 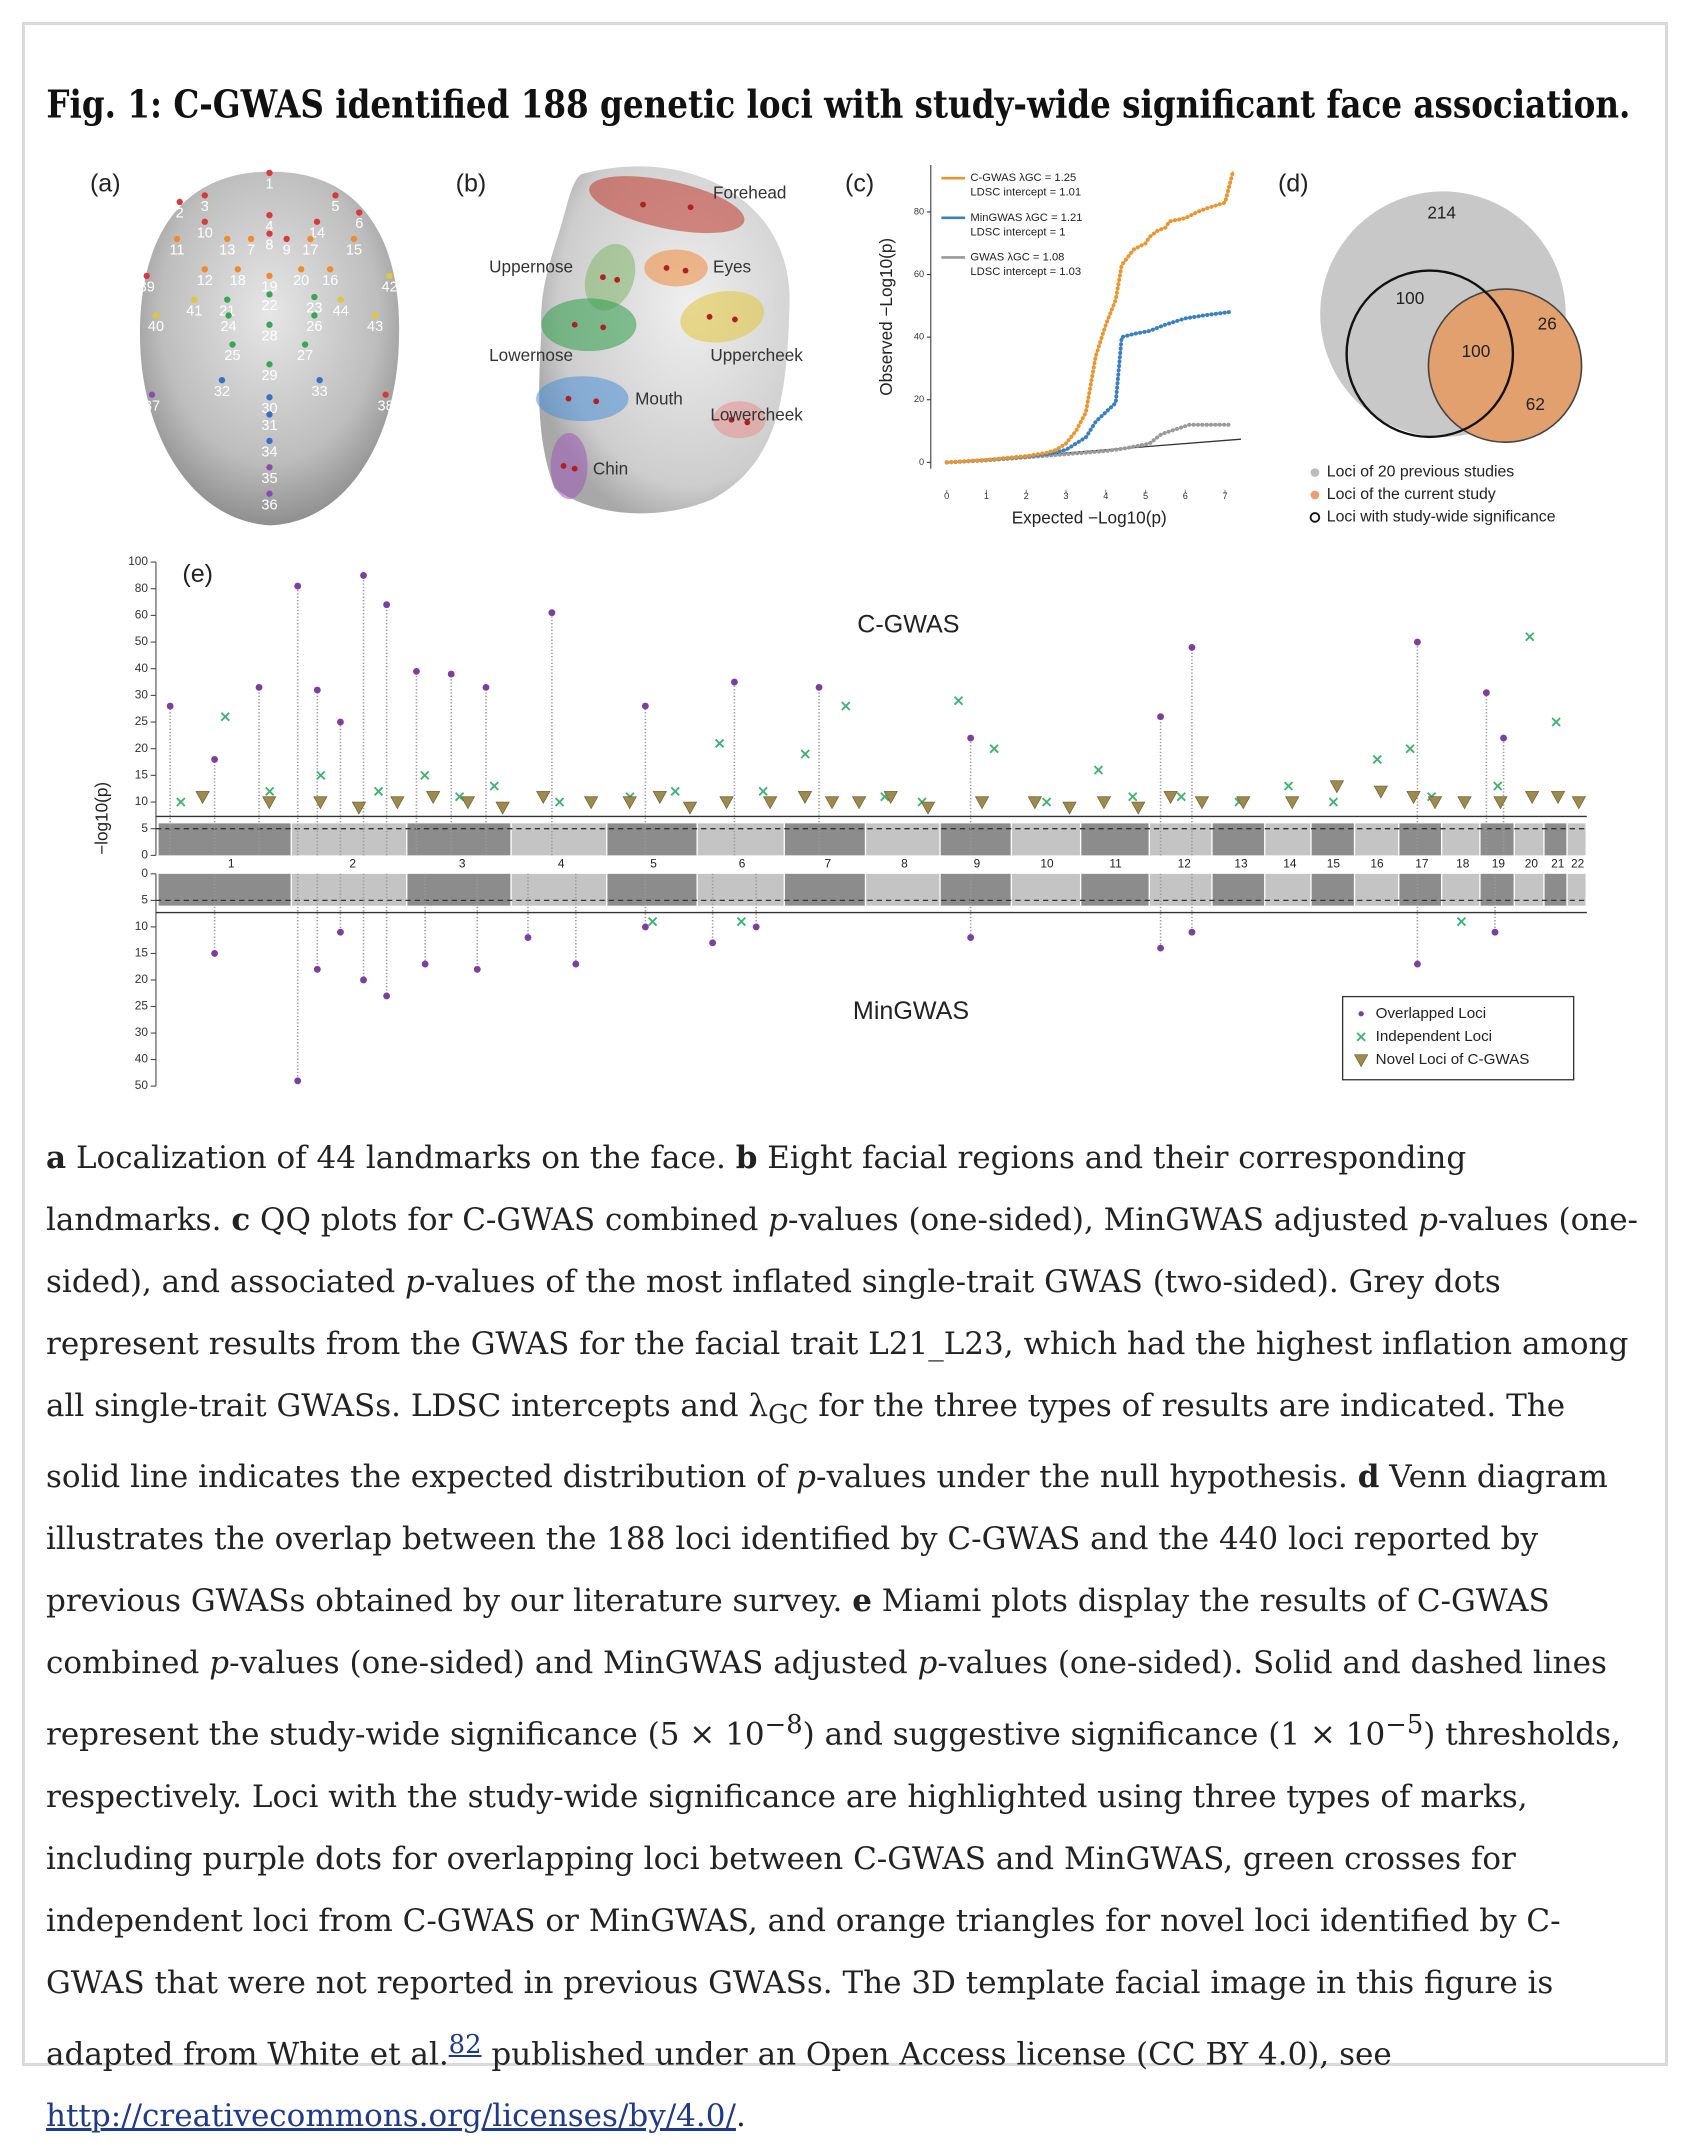 I want to click on landmark-number: 29, so click(x=269, y=376).